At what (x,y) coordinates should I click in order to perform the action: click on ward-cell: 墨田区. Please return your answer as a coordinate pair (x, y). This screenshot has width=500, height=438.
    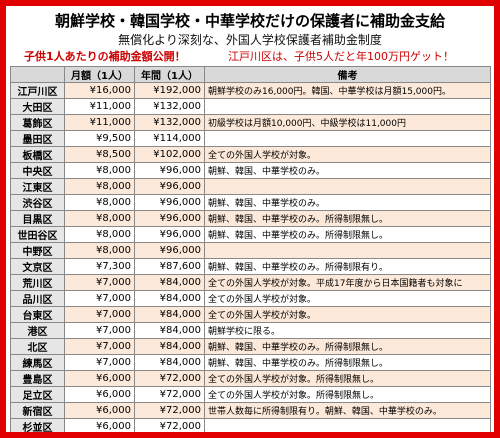
    Looking at the image, I should click on (37, 138).